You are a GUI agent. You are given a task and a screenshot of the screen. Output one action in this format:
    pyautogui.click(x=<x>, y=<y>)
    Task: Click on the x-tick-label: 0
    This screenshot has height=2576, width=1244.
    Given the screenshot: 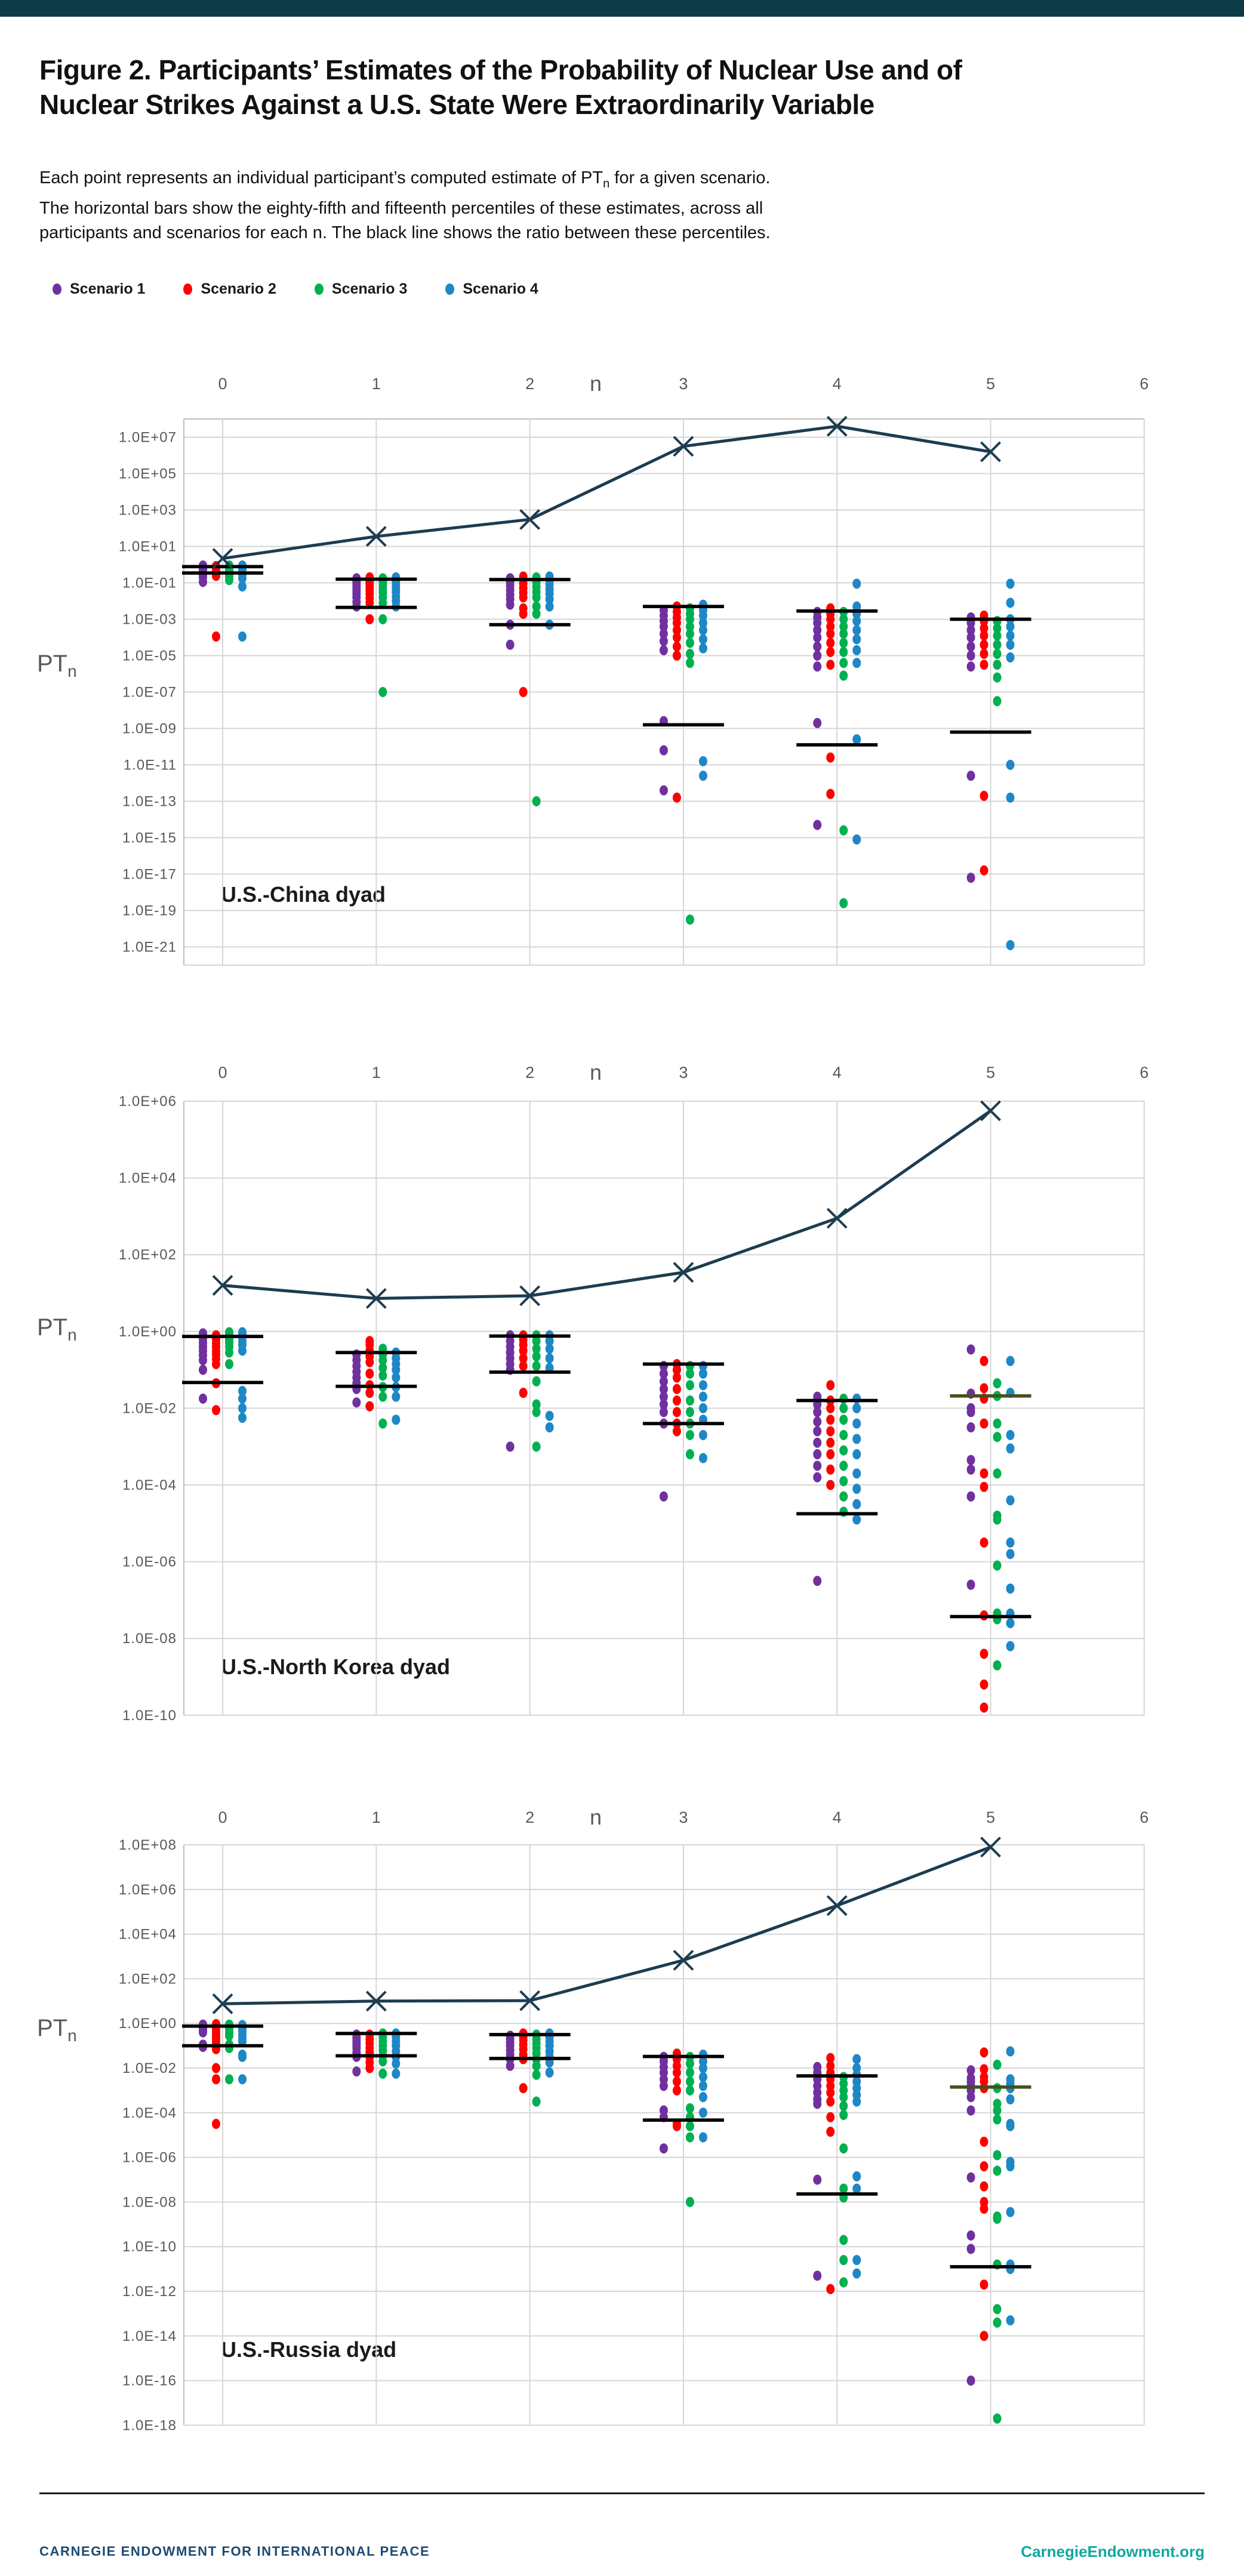 What is the action you would take?
    pyautogui.click(x=222, y=1817)
    